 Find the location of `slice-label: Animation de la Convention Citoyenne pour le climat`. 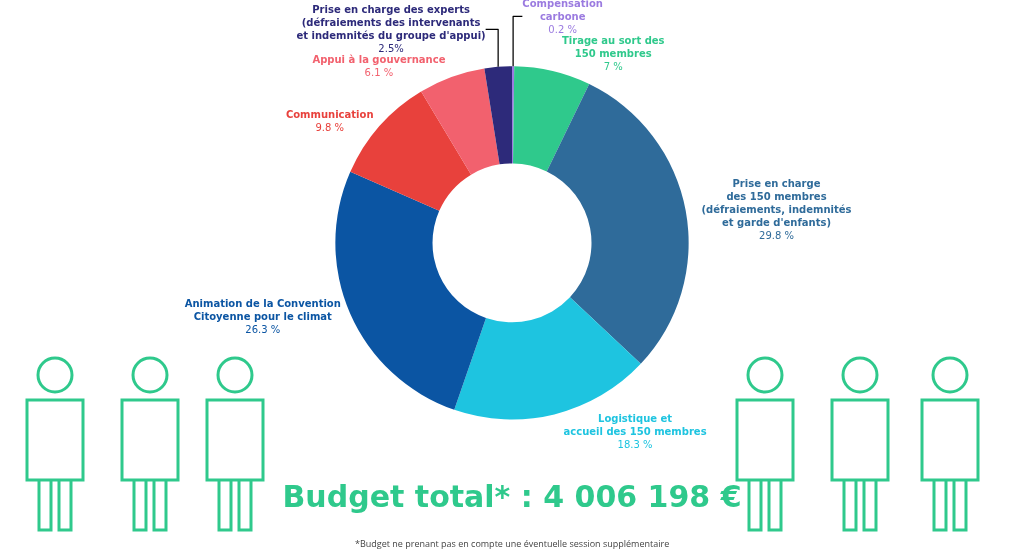

slice-label: Animation de la Convention Citoyenne pour le climat is located at coordinates (262, 310).